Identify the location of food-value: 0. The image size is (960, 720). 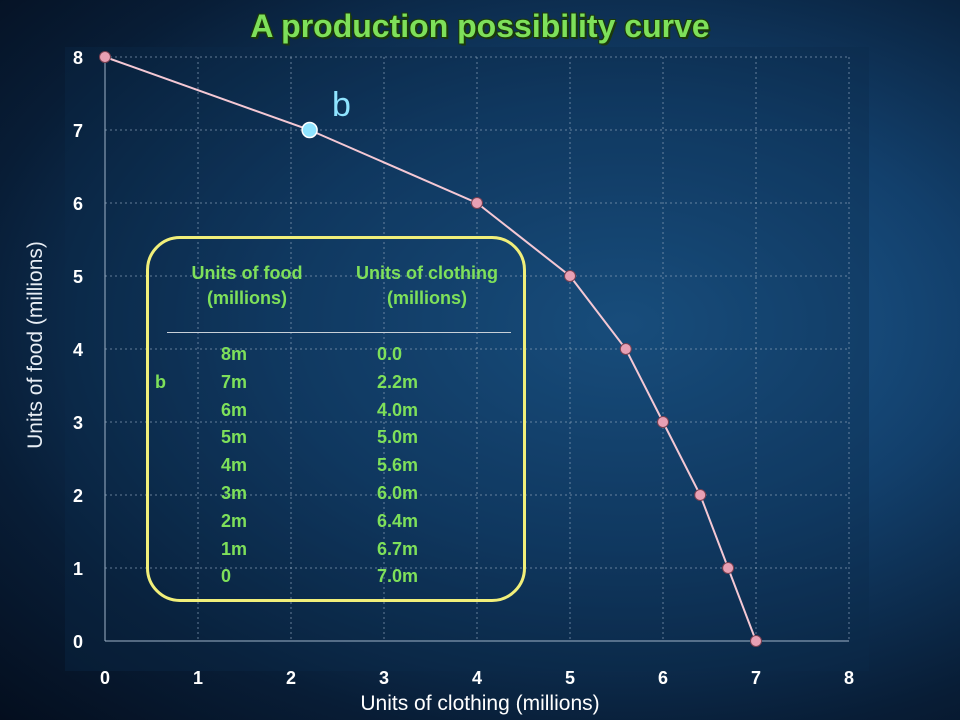
(226, 576).